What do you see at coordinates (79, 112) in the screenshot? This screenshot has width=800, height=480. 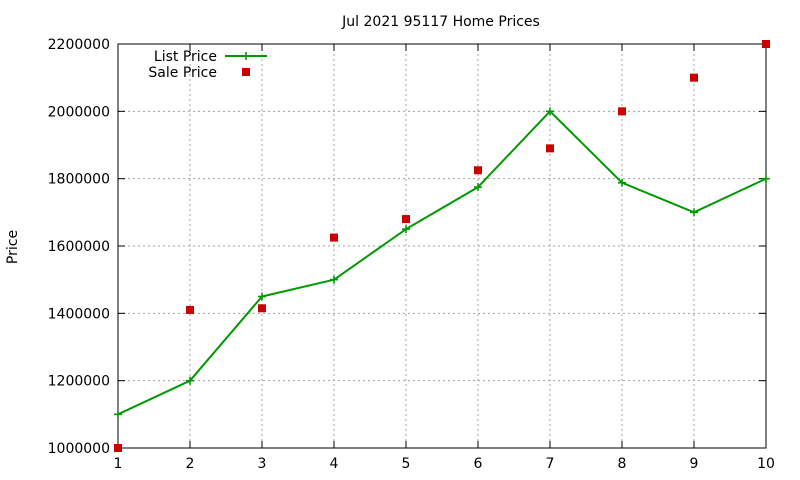 I see `y-tick-label: 2000000` at bounding box center [79, 112].